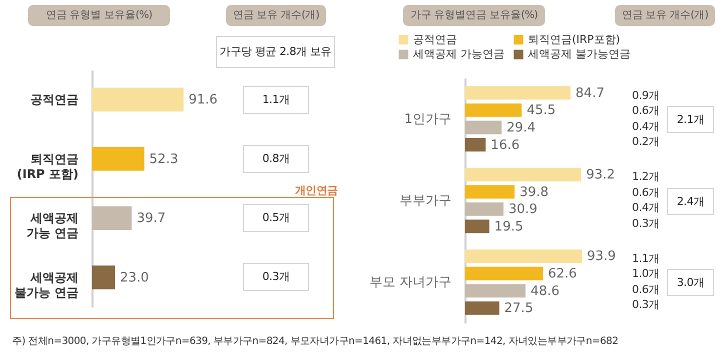 The height and width of the screenshot is (363, 723). What do you see at coordinates (458, 54) in the screenshot?
I see `legend-label: 세액공제 가능연금` at bounding box center [458, 54].